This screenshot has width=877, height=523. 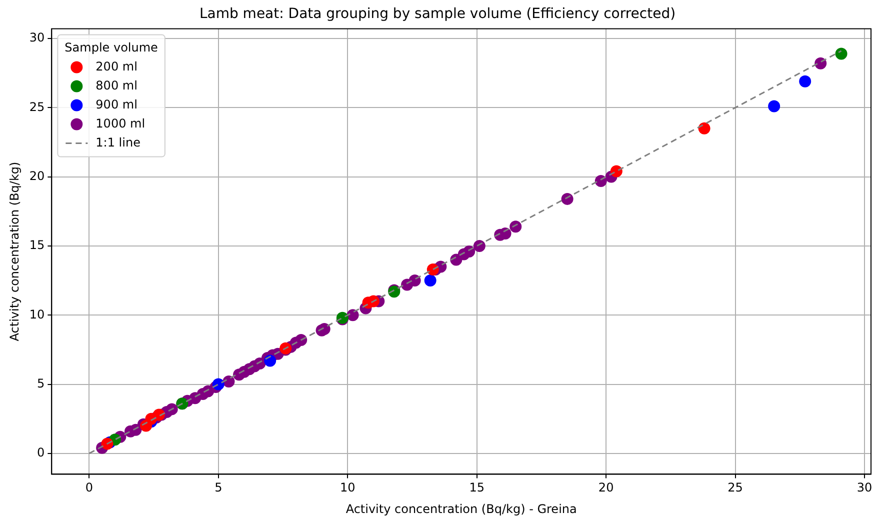 I want to click on y-tick-label: 5, so click(x=41, y=383).